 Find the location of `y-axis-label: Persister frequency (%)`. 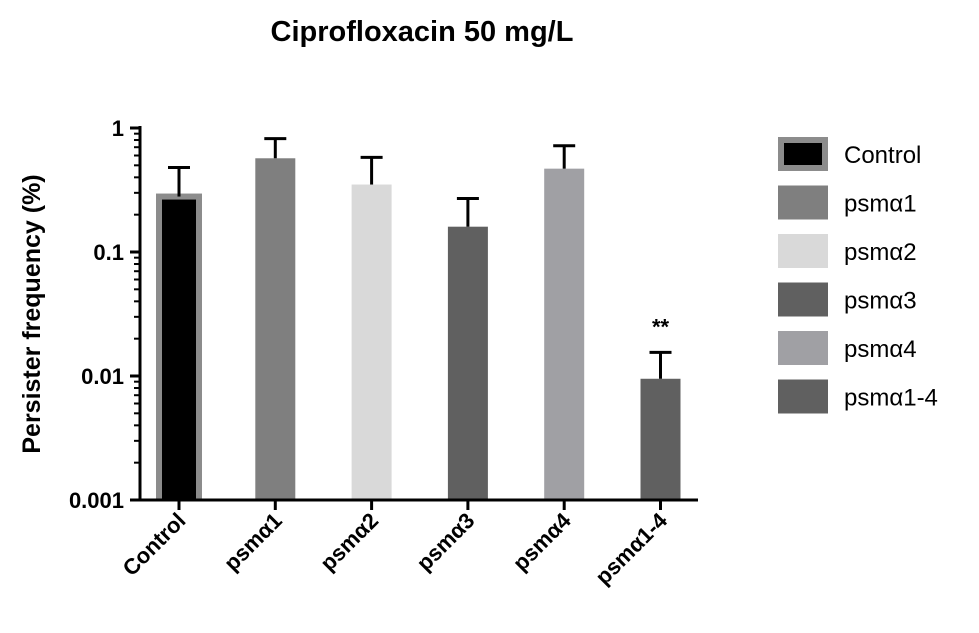

y-axis-label: Persister frequency (%) is located at coordinates (32, 313).